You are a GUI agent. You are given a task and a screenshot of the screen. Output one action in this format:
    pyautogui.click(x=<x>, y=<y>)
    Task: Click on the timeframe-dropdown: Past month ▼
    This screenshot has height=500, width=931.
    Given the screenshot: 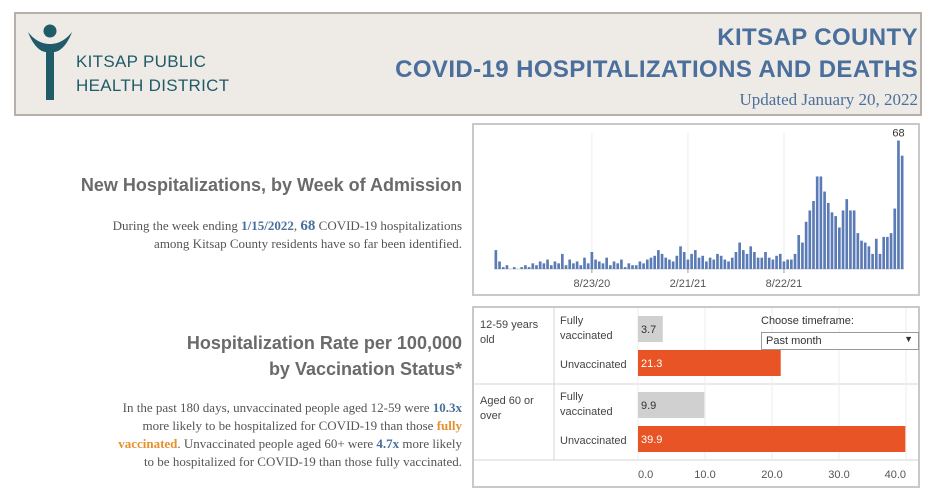 What is the action you would take?
    pyautogui.click(x=840, y=341)
    